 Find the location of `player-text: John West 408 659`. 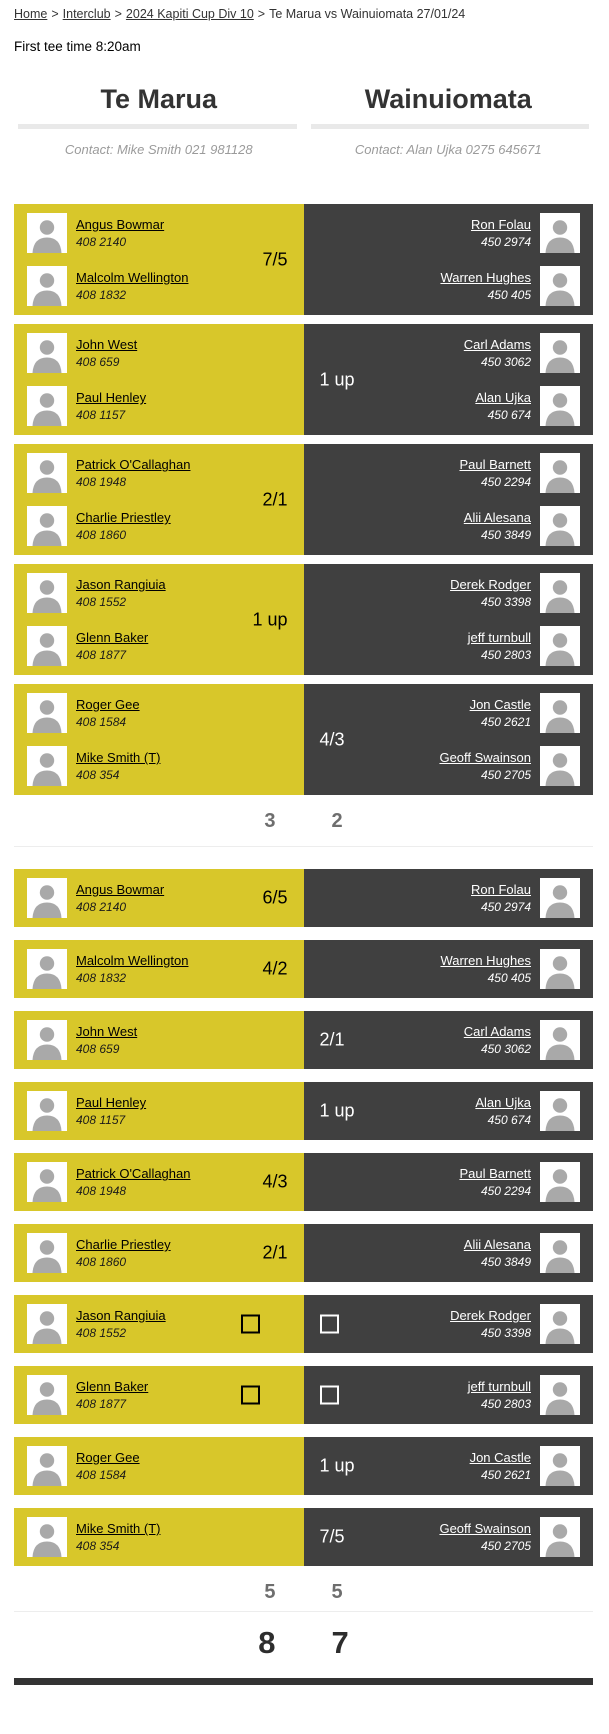

player-text: John West 408 659 is located at coordinates (106, 353).